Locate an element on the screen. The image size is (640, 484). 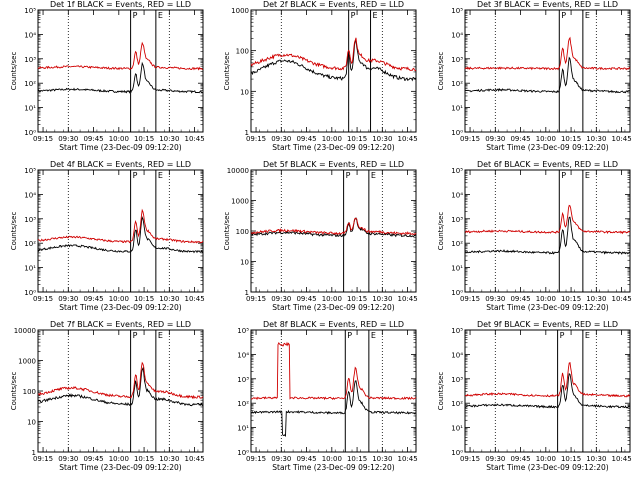
chart-title: Det 5f BLACK = Events, RED = LLD is located at coordinates (333, 164).